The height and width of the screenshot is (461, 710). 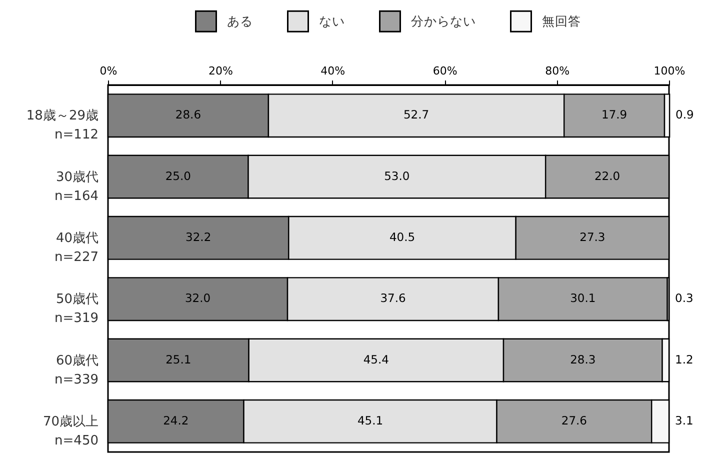 I want to click on x-tick-label: 0%, so click(x=109, y=71).